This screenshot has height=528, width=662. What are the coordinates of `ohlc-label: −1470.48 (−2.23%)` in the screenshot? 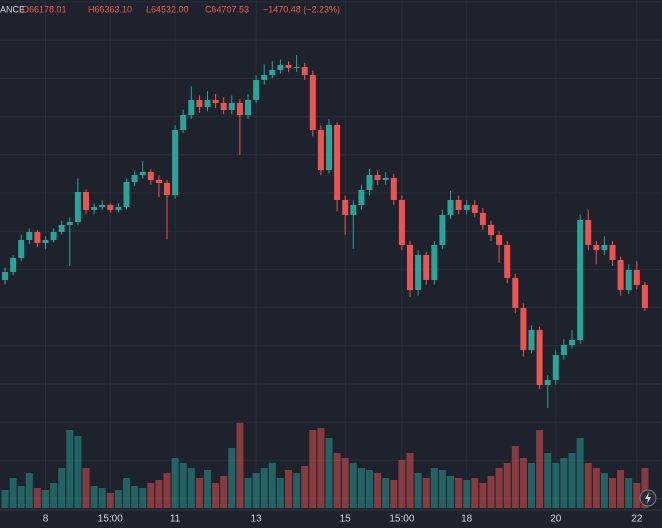 It's located at (301, 9).